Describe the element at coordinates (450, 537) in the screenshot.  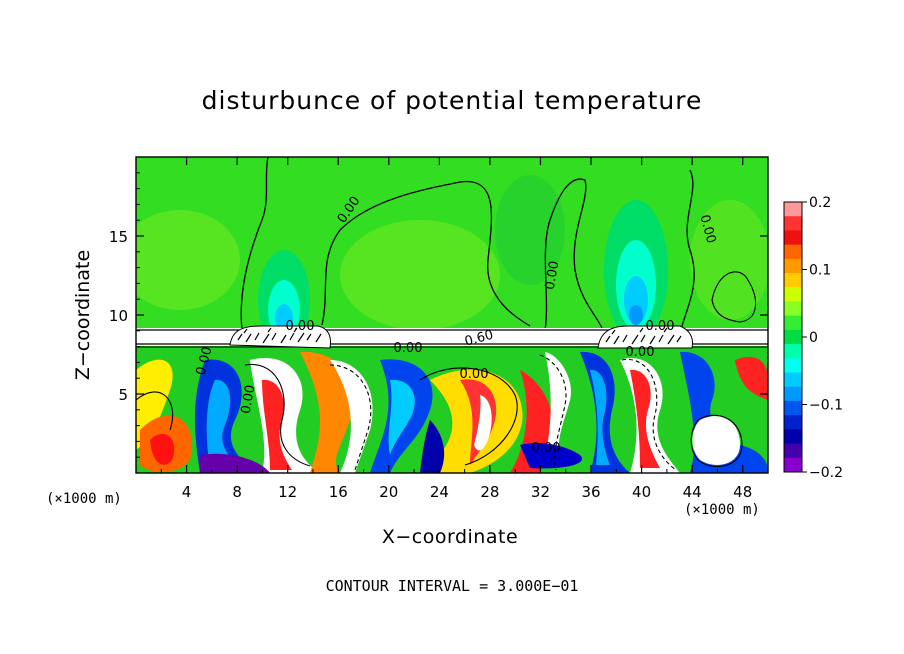
I see `x-axis-label: X−coordinate` at that location.